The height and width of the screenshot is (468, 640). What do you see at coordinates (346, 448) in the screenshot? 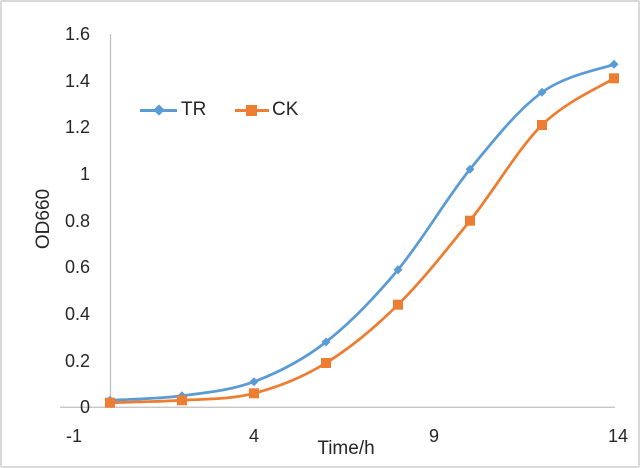
I see `x-axis-title: Time/h` at bounding box center [346, 448].